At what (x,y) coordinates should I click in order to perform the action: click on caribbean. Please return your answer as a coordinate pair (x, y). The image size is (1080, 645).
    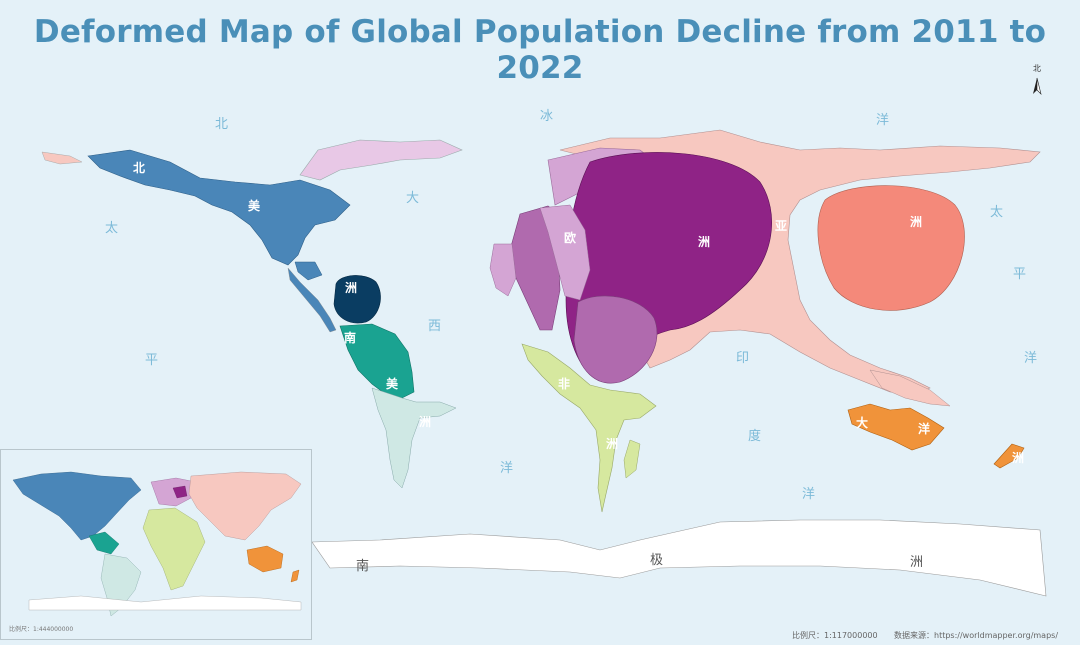
    Looking at the image, I should click on (308, 271).